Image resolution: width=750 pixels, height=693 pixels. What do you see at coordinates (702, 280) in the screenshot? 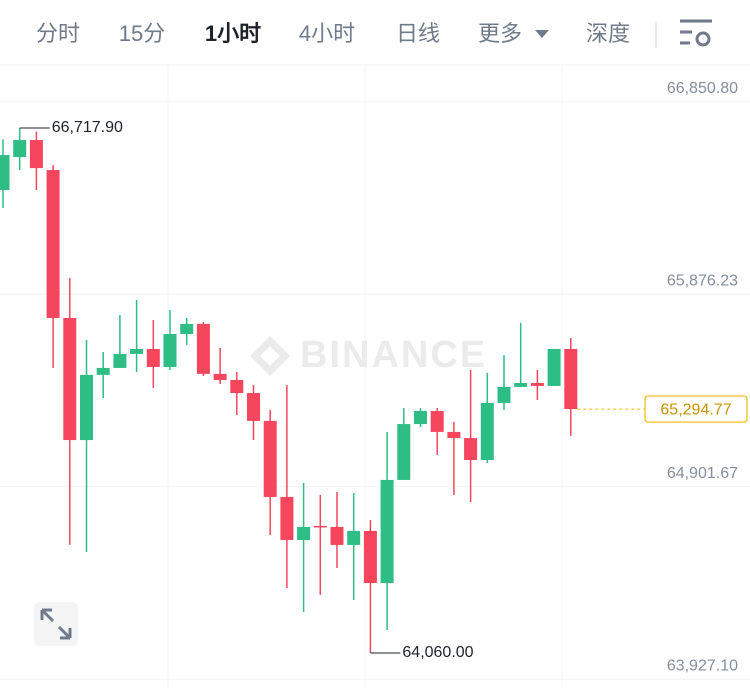
I see `y-tick-label: 65,876.23` at bounding box center [702, 280].